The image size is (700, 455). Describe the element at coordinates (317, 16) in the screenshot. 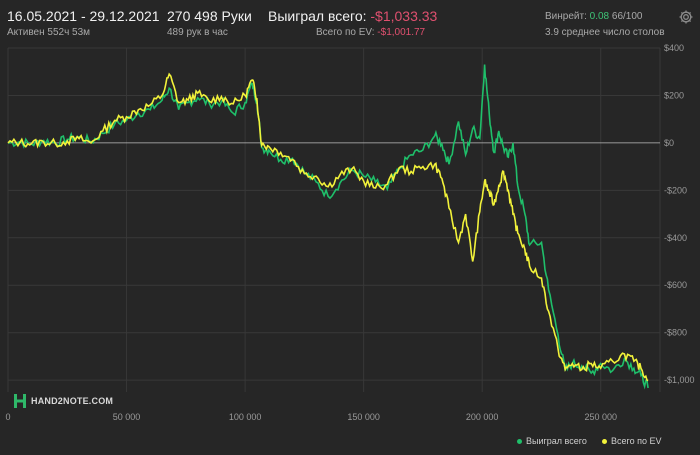

I see `won-total-label: Выиграл всего:` at that location.